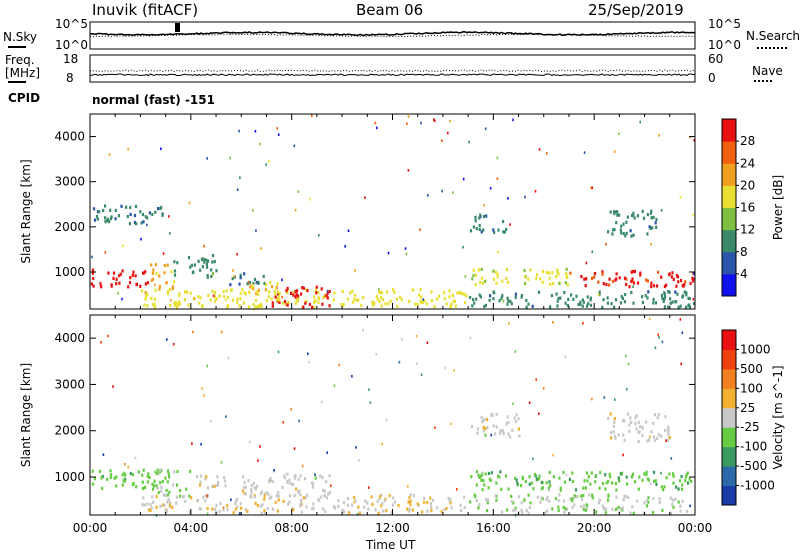 This screenshot has width=800, height=554. Describe the element at coordinates (170, 10) in the screenshot. I see `method-label: (fitACF)` at that location.